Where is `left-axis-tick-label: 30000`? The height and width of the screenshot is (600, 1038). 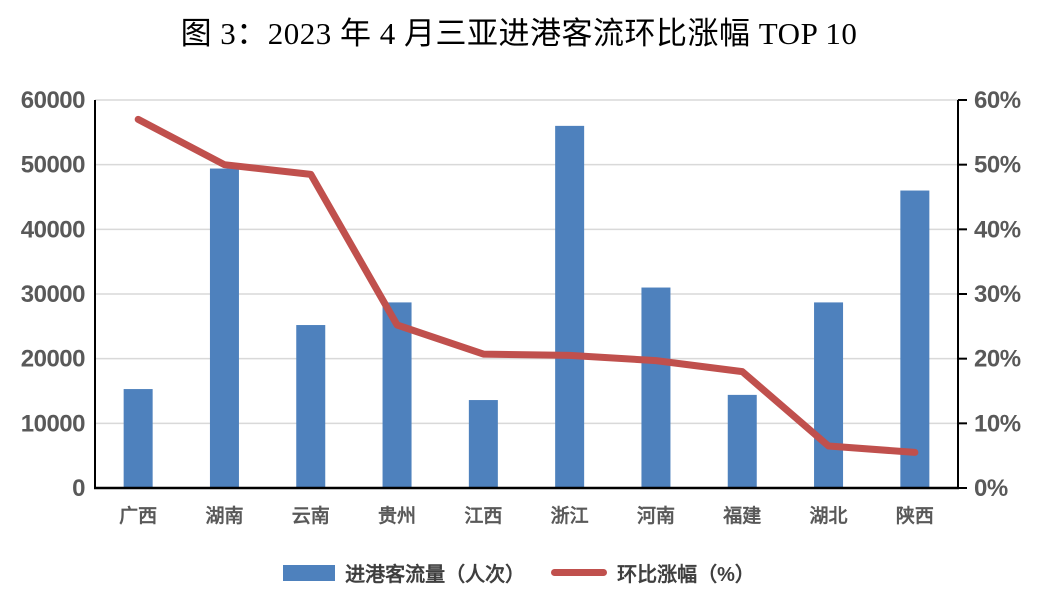
left-axis-tick-label: 30000 is located at coordinates (53, 294).